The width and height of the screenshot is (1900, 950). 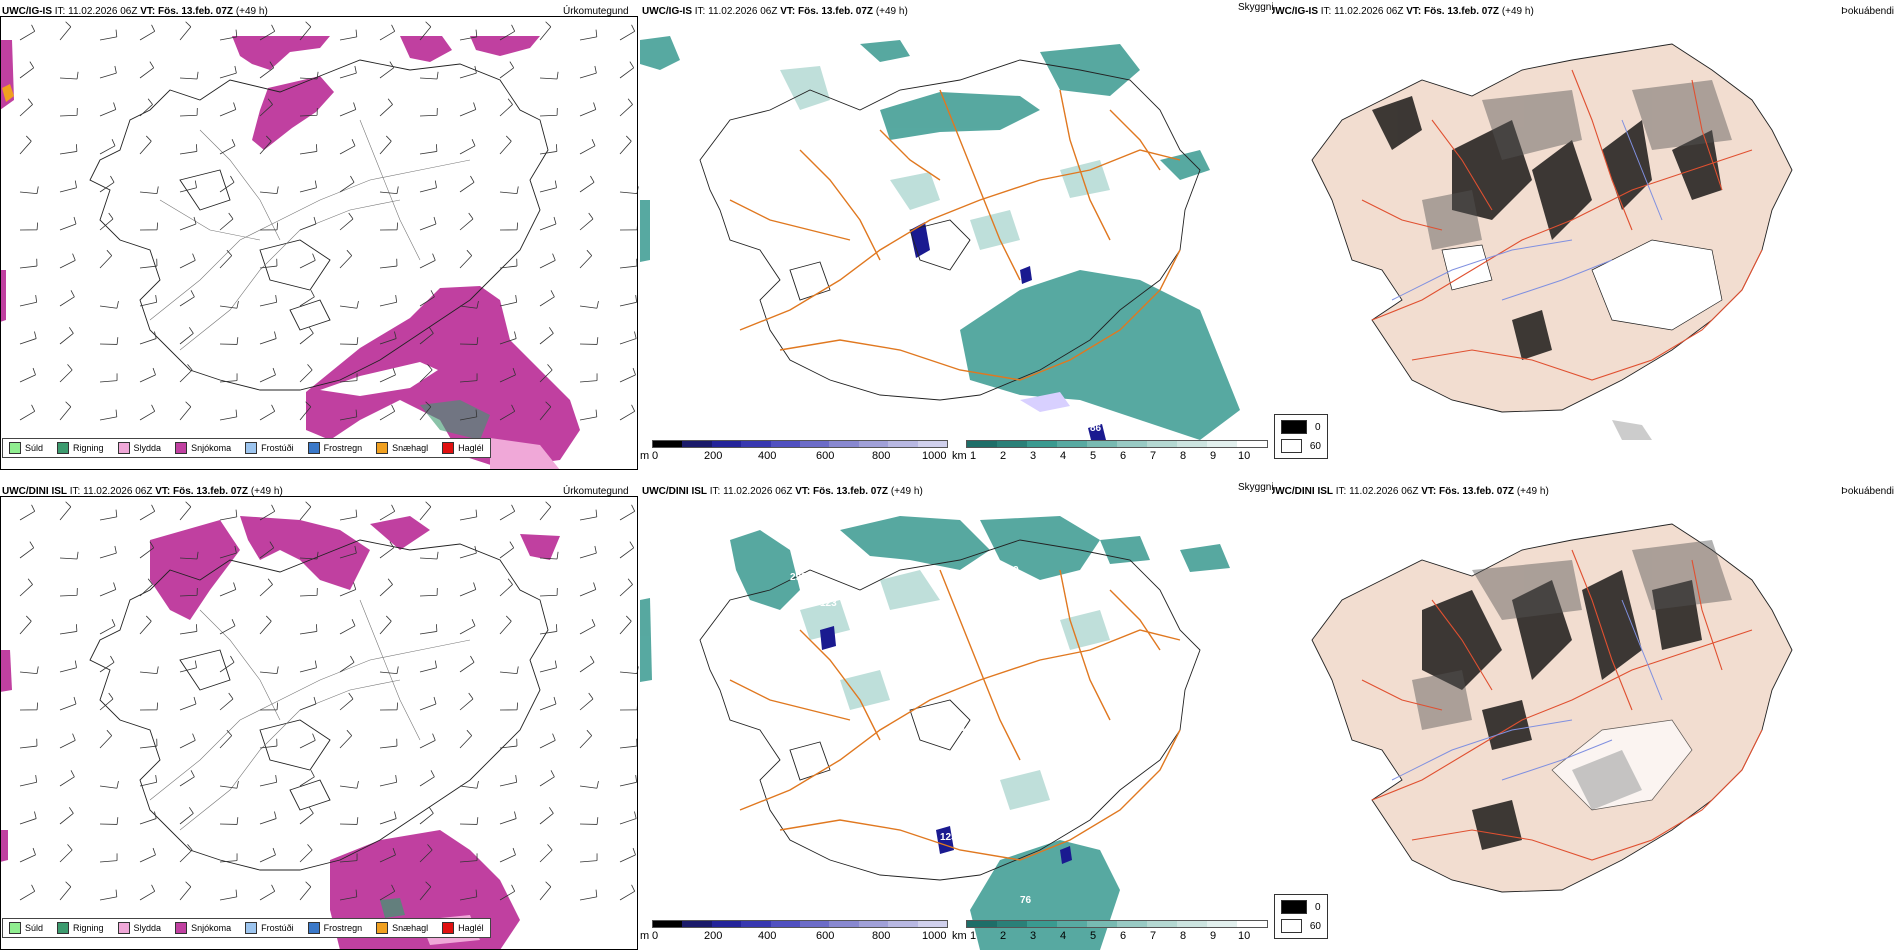 I want to click on ceiling-tick: 400, so click(x=767, y=456).